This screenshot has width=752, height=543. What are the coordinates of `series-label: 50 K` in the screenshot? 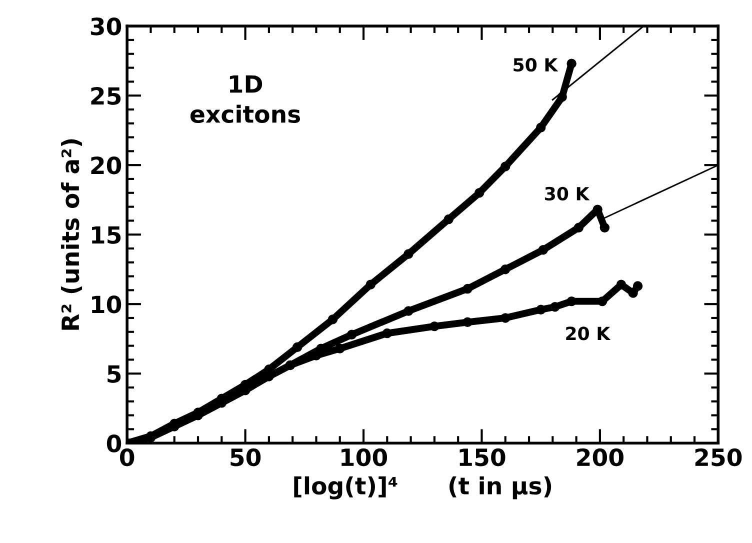 It's located at (536, 65).